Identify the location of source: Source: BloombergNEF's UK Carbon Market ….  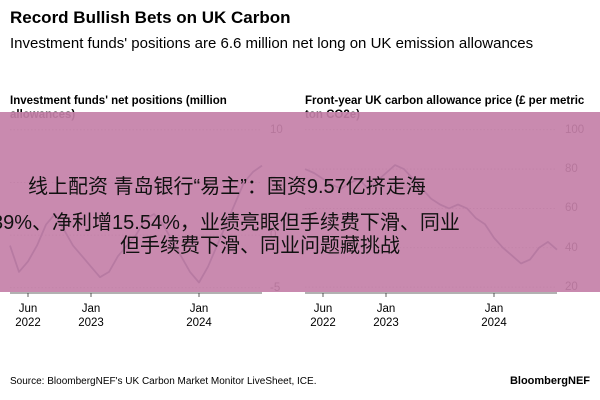
(163, 381).